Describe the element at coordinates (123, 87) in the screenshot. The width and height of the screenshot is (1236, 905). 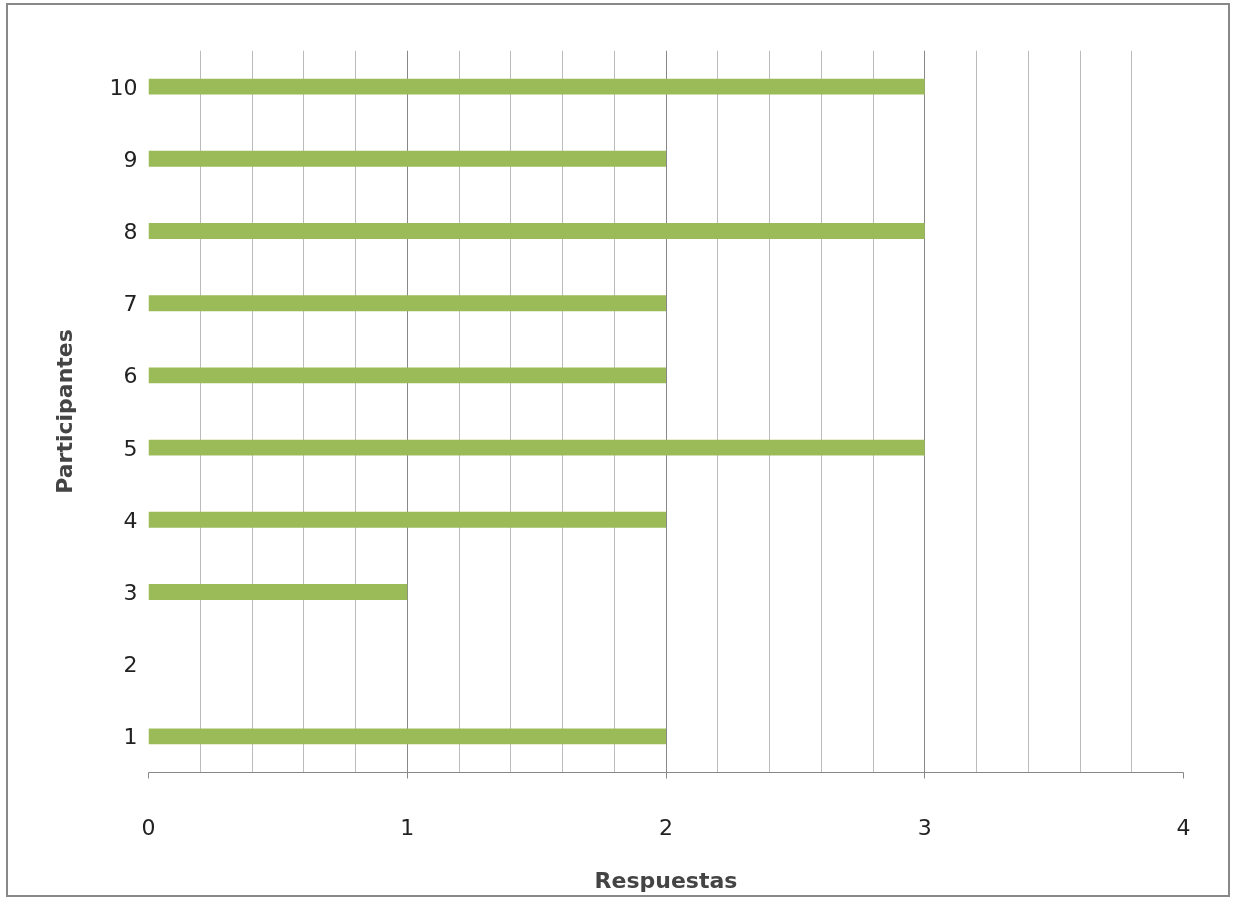
I see `y-tick-label: 10` at that location.